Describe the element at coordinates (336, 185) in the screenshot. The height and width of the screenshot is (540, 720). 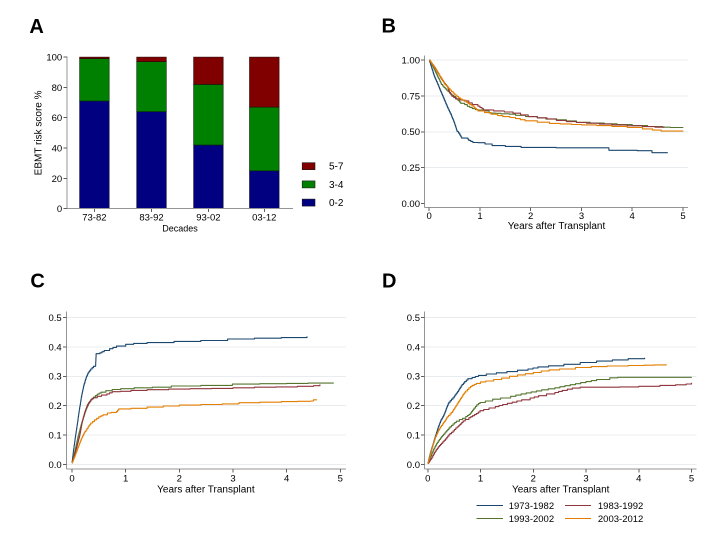
I see `svg-text: 3-4` at that location.